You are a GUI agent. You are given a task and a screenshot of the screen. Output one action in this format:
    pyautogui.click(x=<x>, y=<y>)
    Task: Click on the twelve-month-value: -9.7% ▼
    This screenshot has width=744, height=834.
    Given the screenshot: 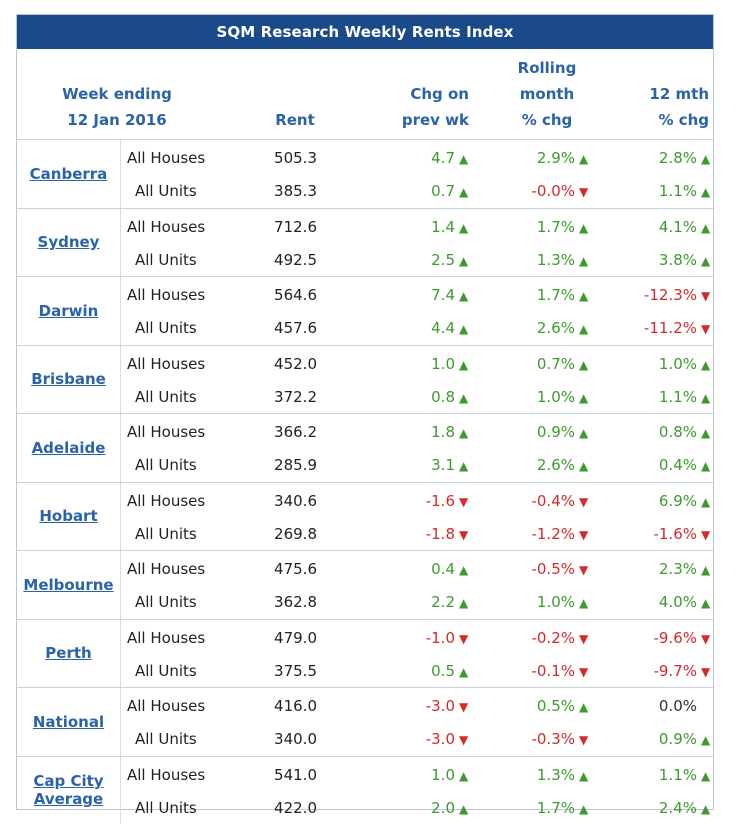 What is the action you would take?
    pyautogui.click(x=667, y=672)
    